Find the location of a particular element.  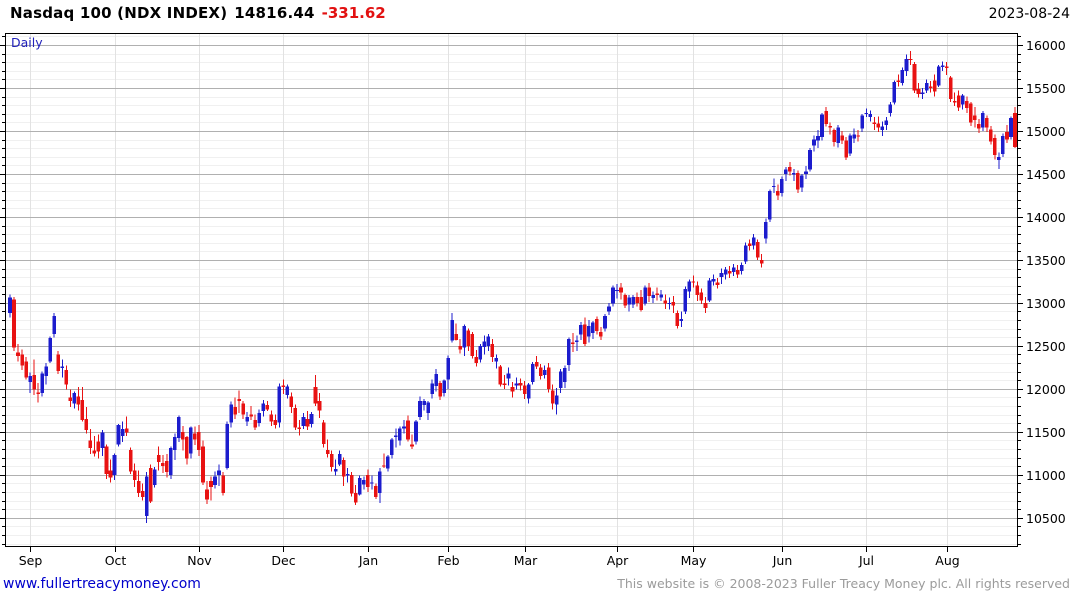

x-axis-label: Nov is located at coordinates (199, 560).